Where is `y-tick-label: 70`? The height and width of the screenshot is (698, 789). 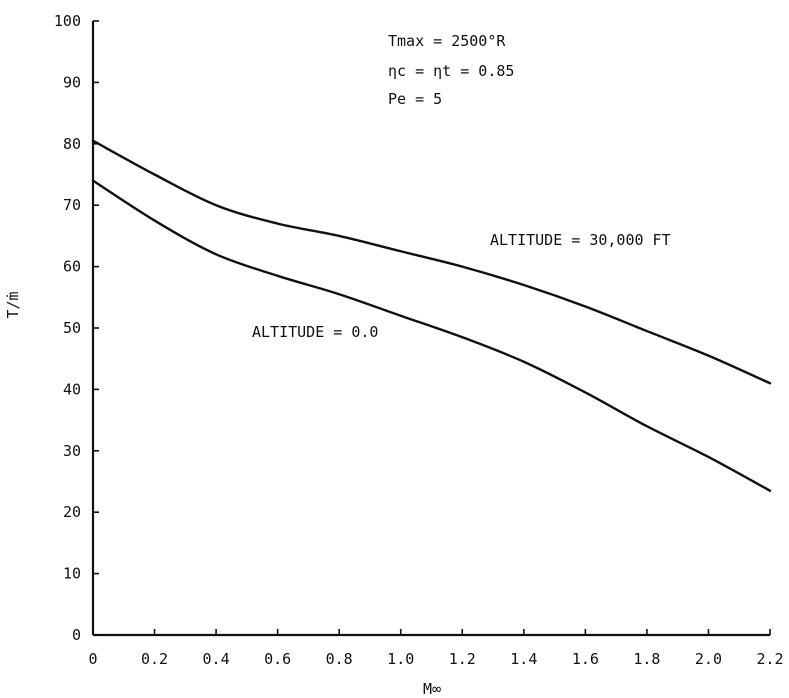
y-tick-label: 70 is located at coordinates (72, 205).